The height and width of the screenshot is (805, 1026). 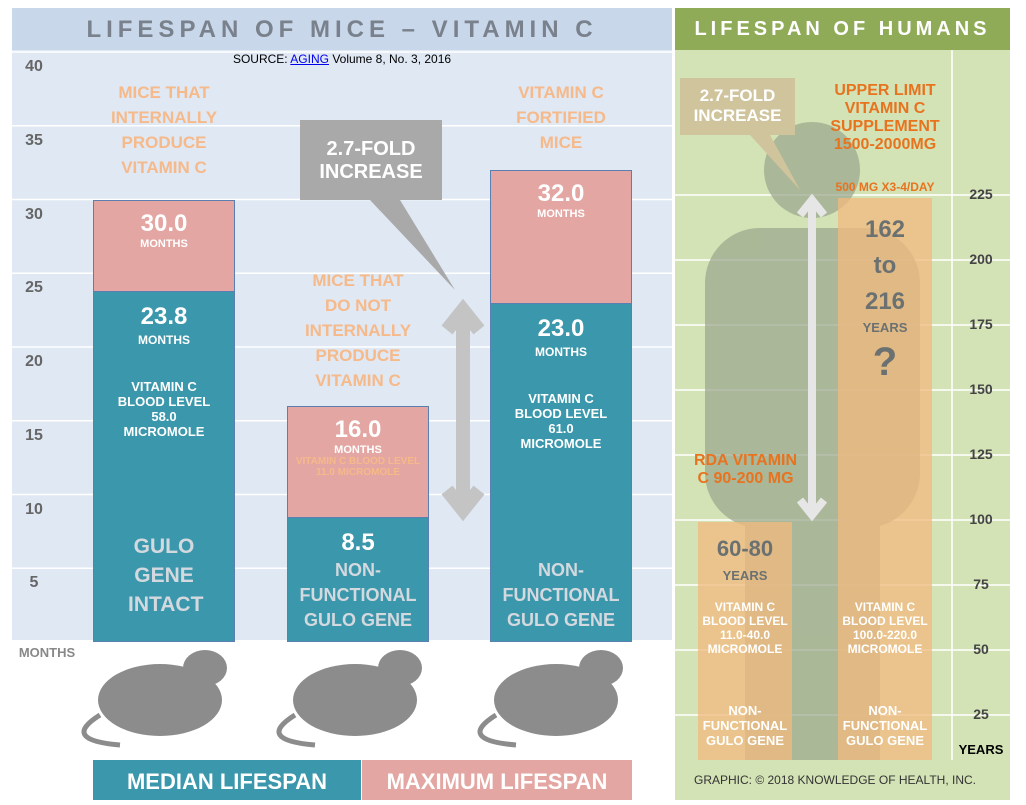 I want to click on value-label: 23.0, so click(x=561, y=328).